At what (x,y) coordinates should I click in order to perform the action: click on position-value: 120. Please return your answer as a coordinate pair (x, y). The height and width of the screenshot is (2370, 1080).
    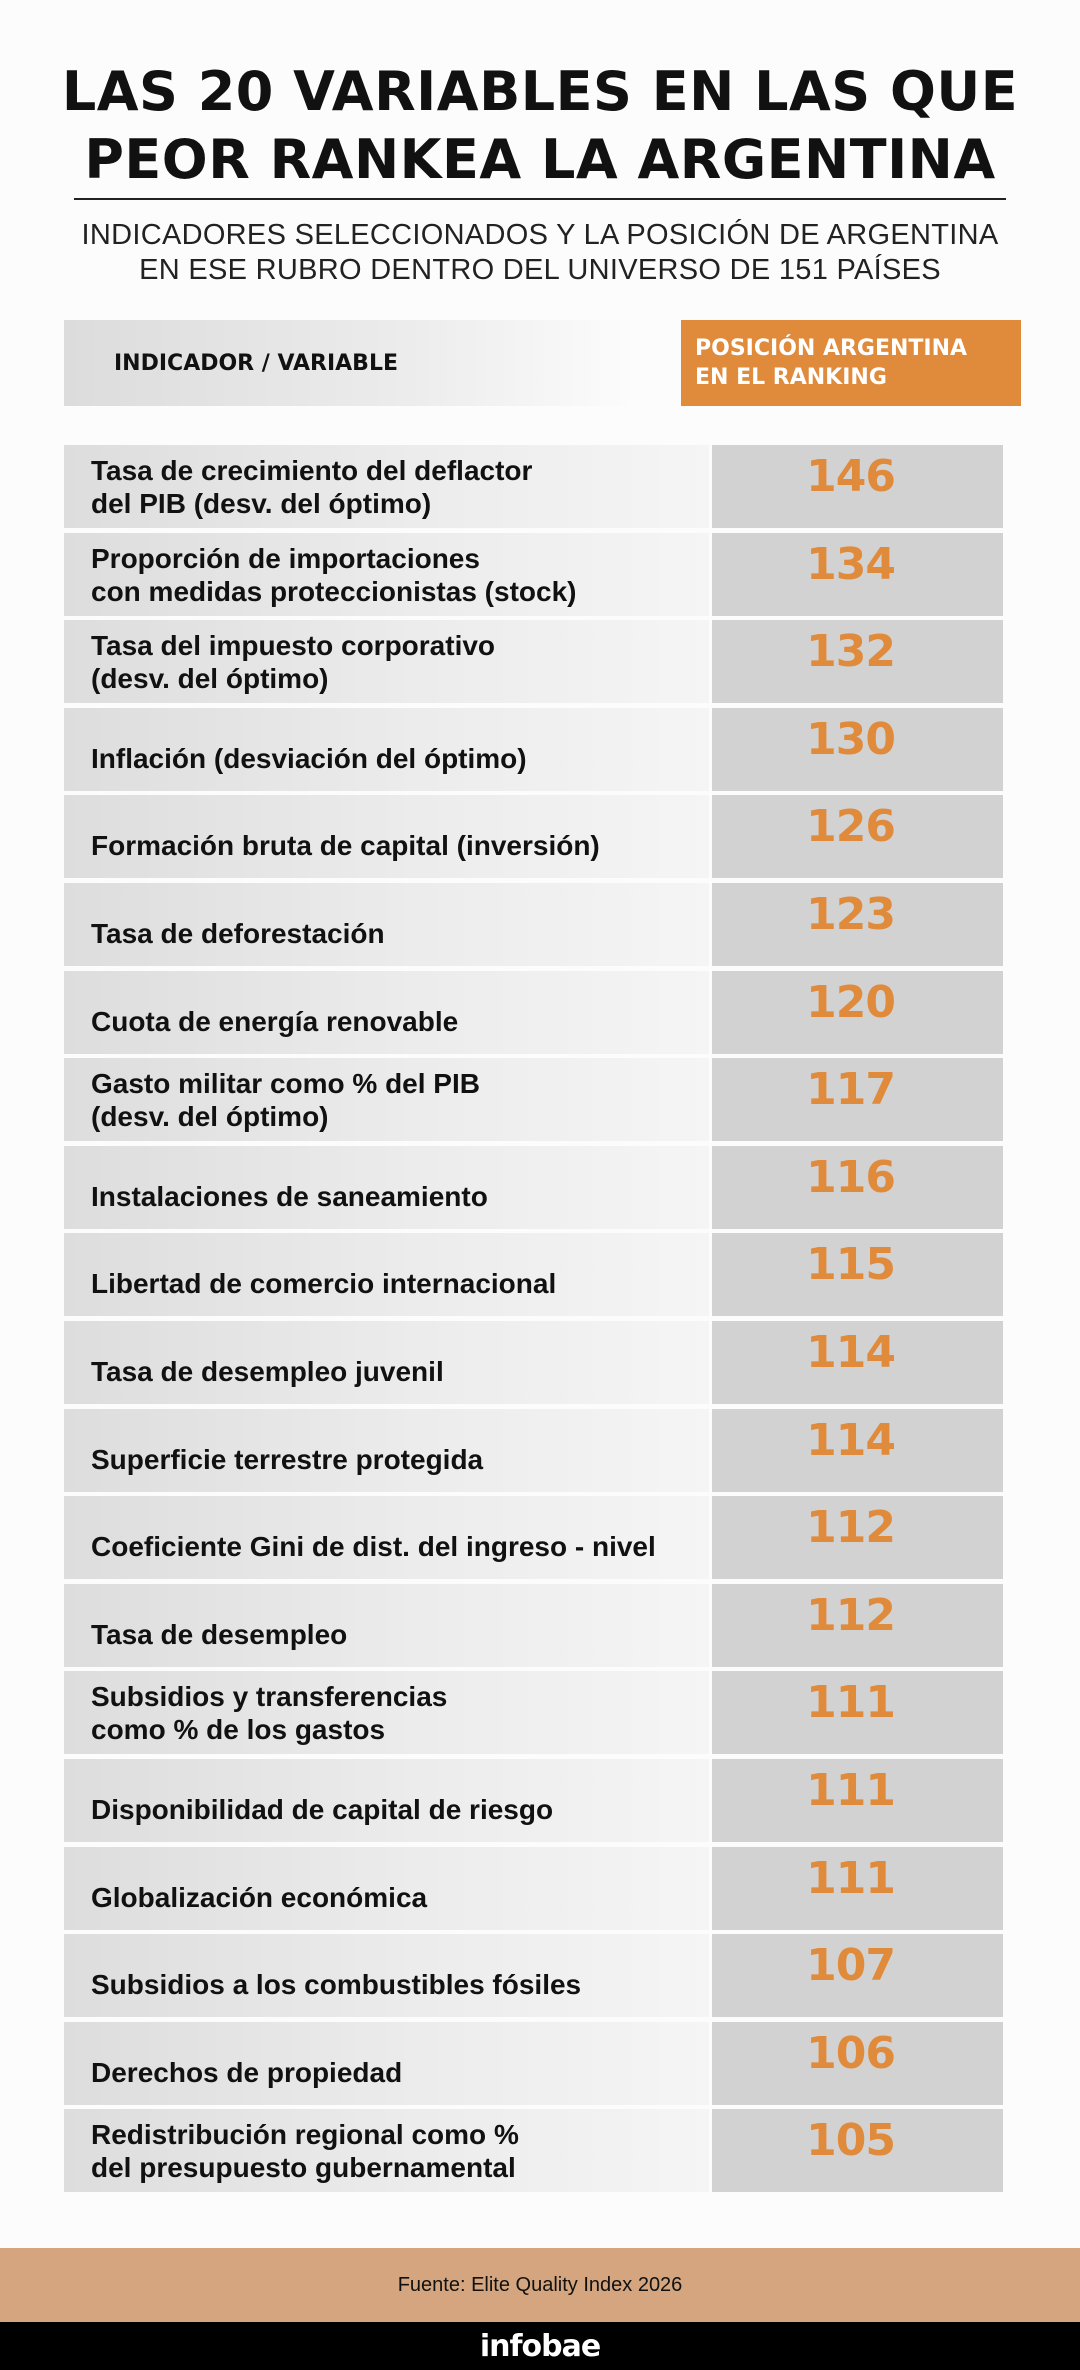
    Looking at the image, I should click on (851, 1002).